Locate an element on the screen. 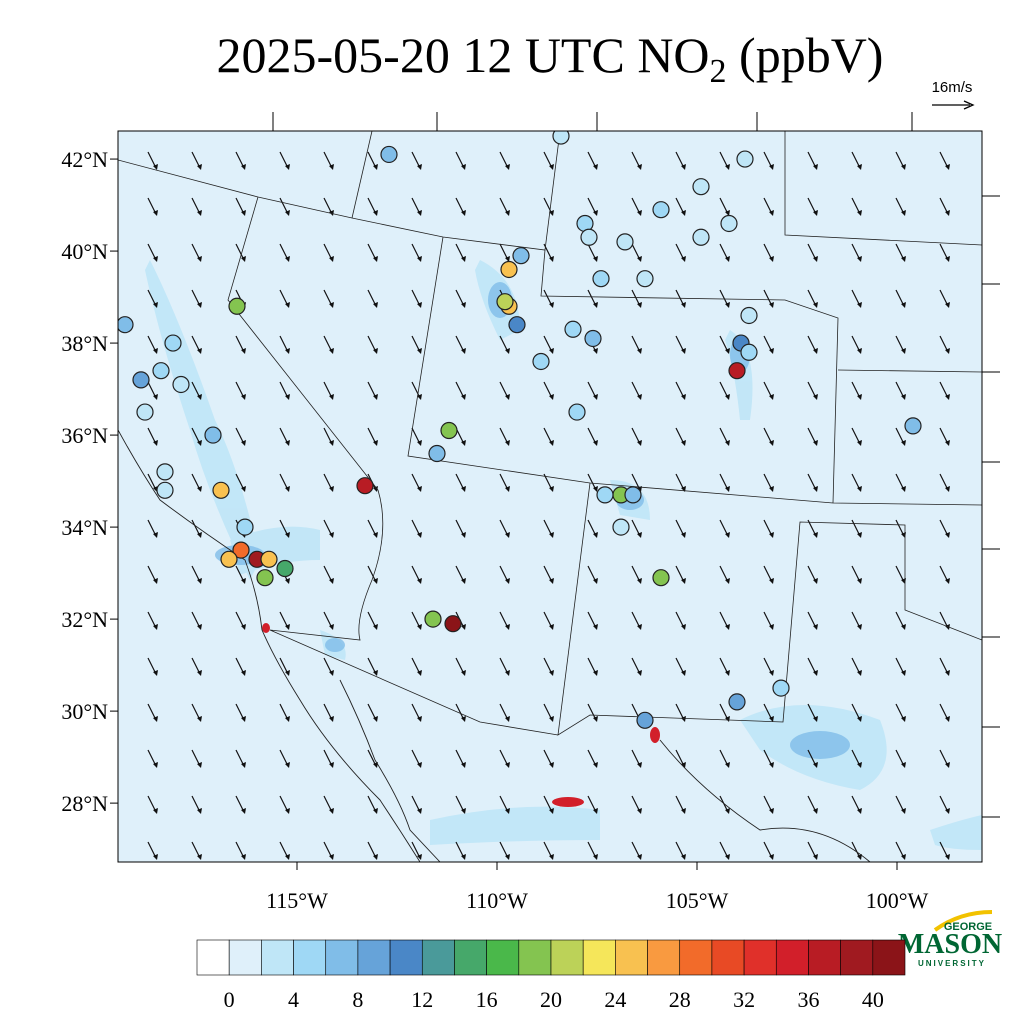 The width and height of the screenshot is (1024, 1024). title-text: 2025-05-20 12 UTC NO is located at coordinates (463, 55).